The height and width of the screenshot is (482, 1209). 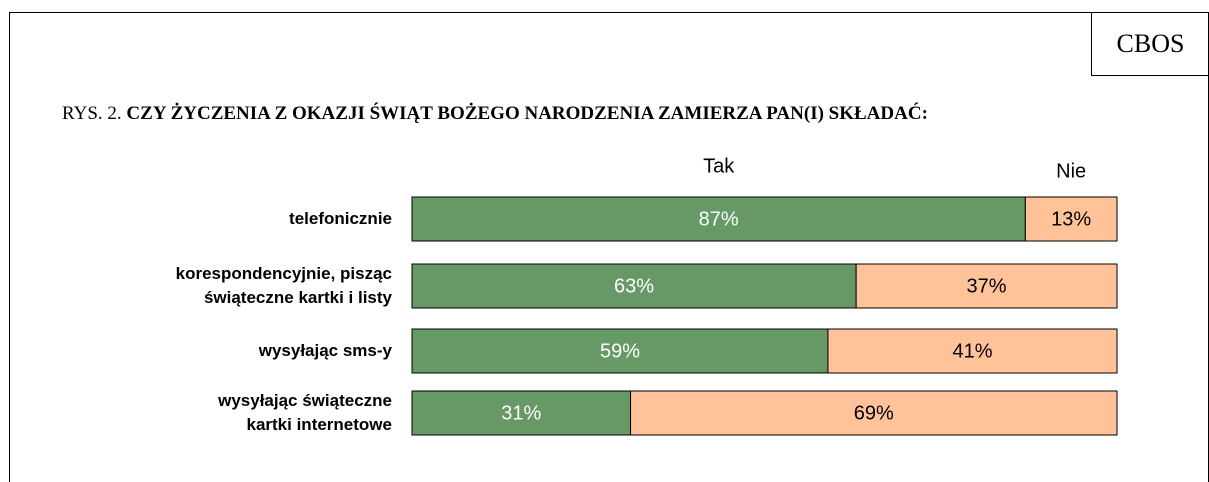 I want to click on value-label: 63%, so click(x=634, y=286).